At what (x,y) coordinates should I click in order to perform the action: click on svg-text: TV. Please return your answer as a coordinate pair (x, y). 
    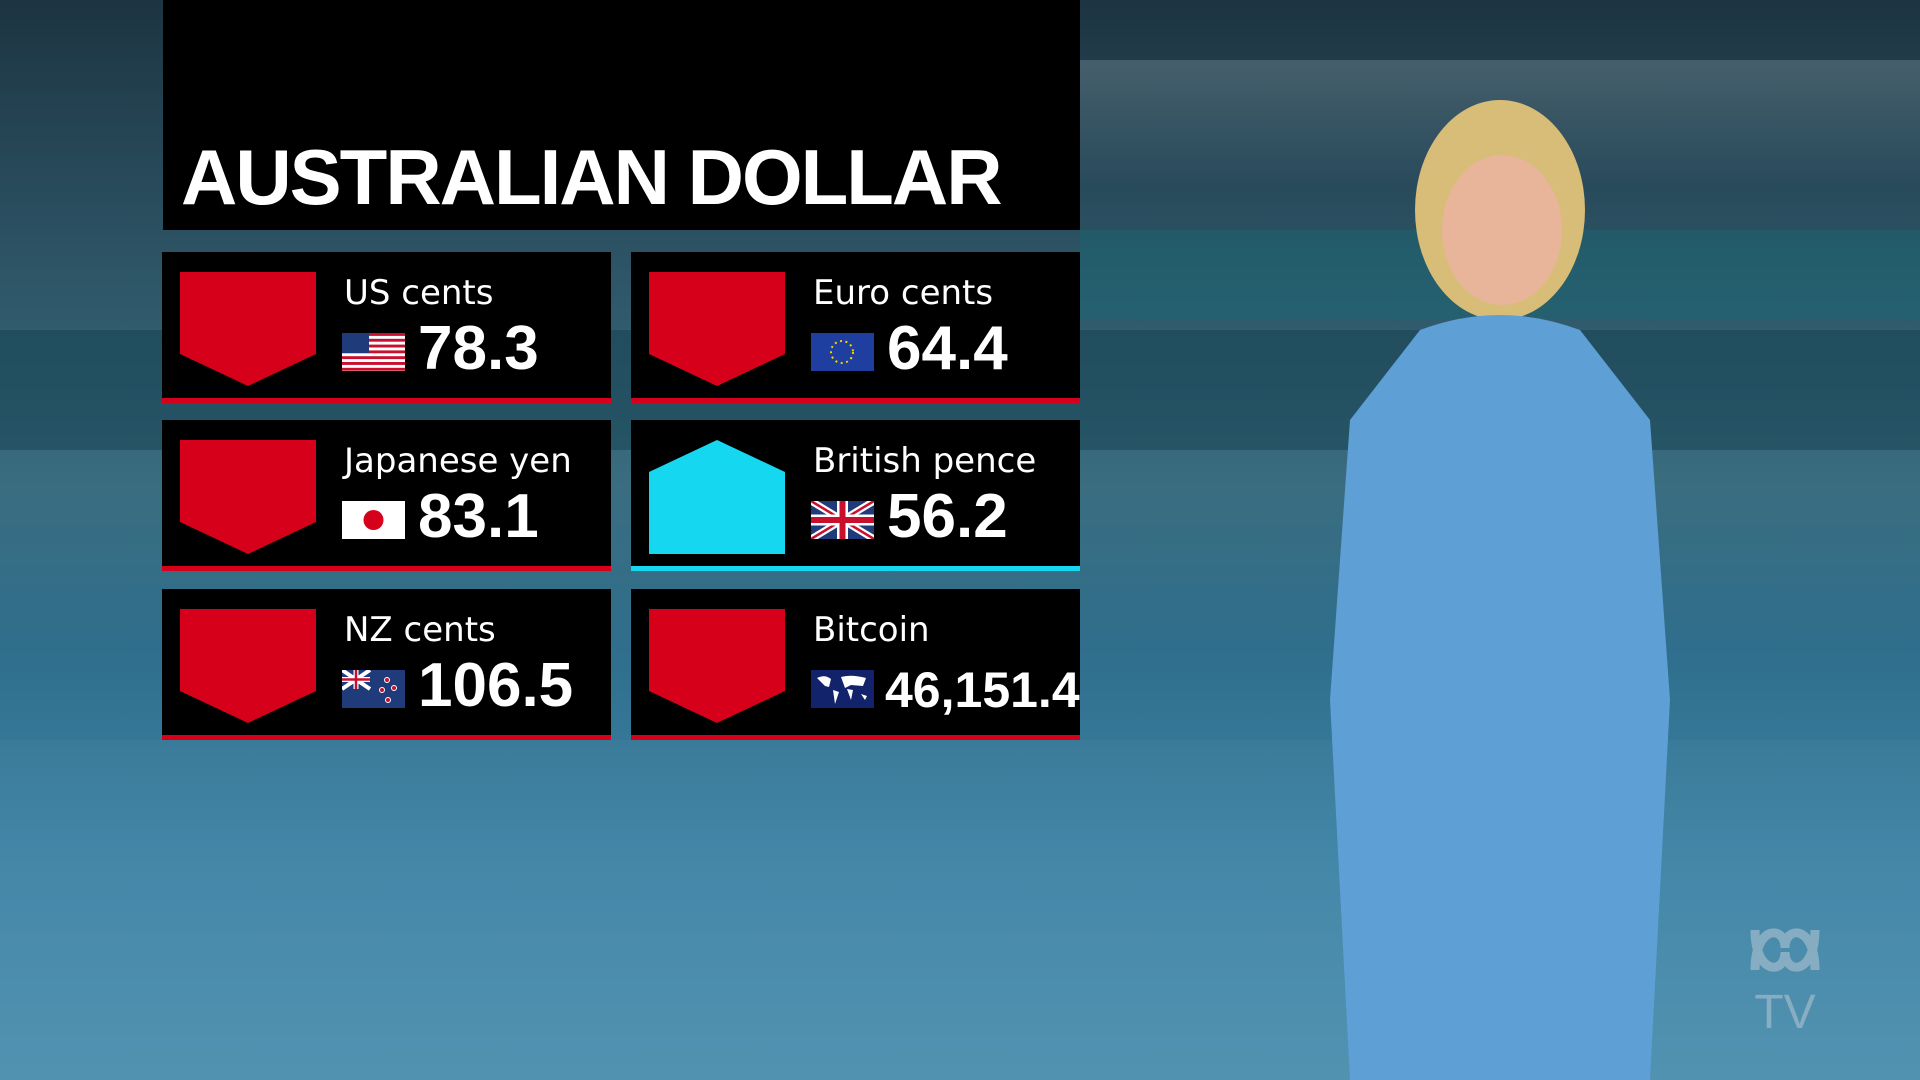
    Looking at the image, I should click on (1784, 1010).